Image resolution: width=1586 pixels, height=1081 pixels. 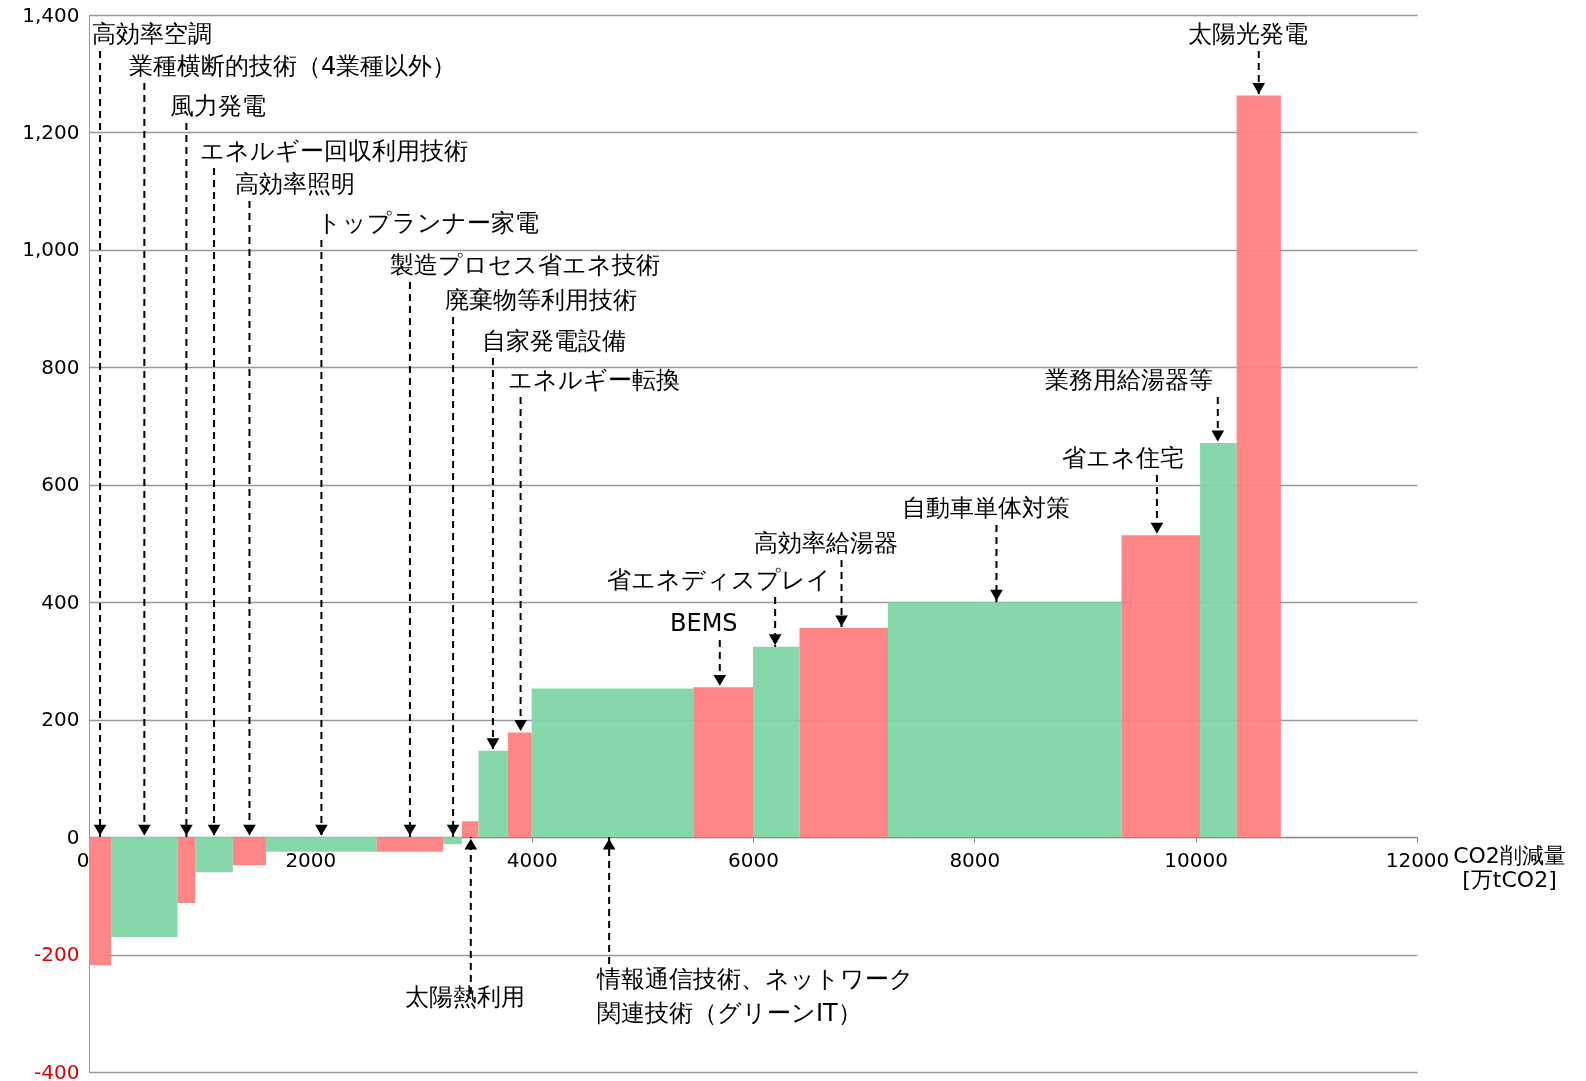 What do you see at coordinates (311, 859) in the screenshot?
I see `x-tick-label: 2000` at bounding box center [311, 859].